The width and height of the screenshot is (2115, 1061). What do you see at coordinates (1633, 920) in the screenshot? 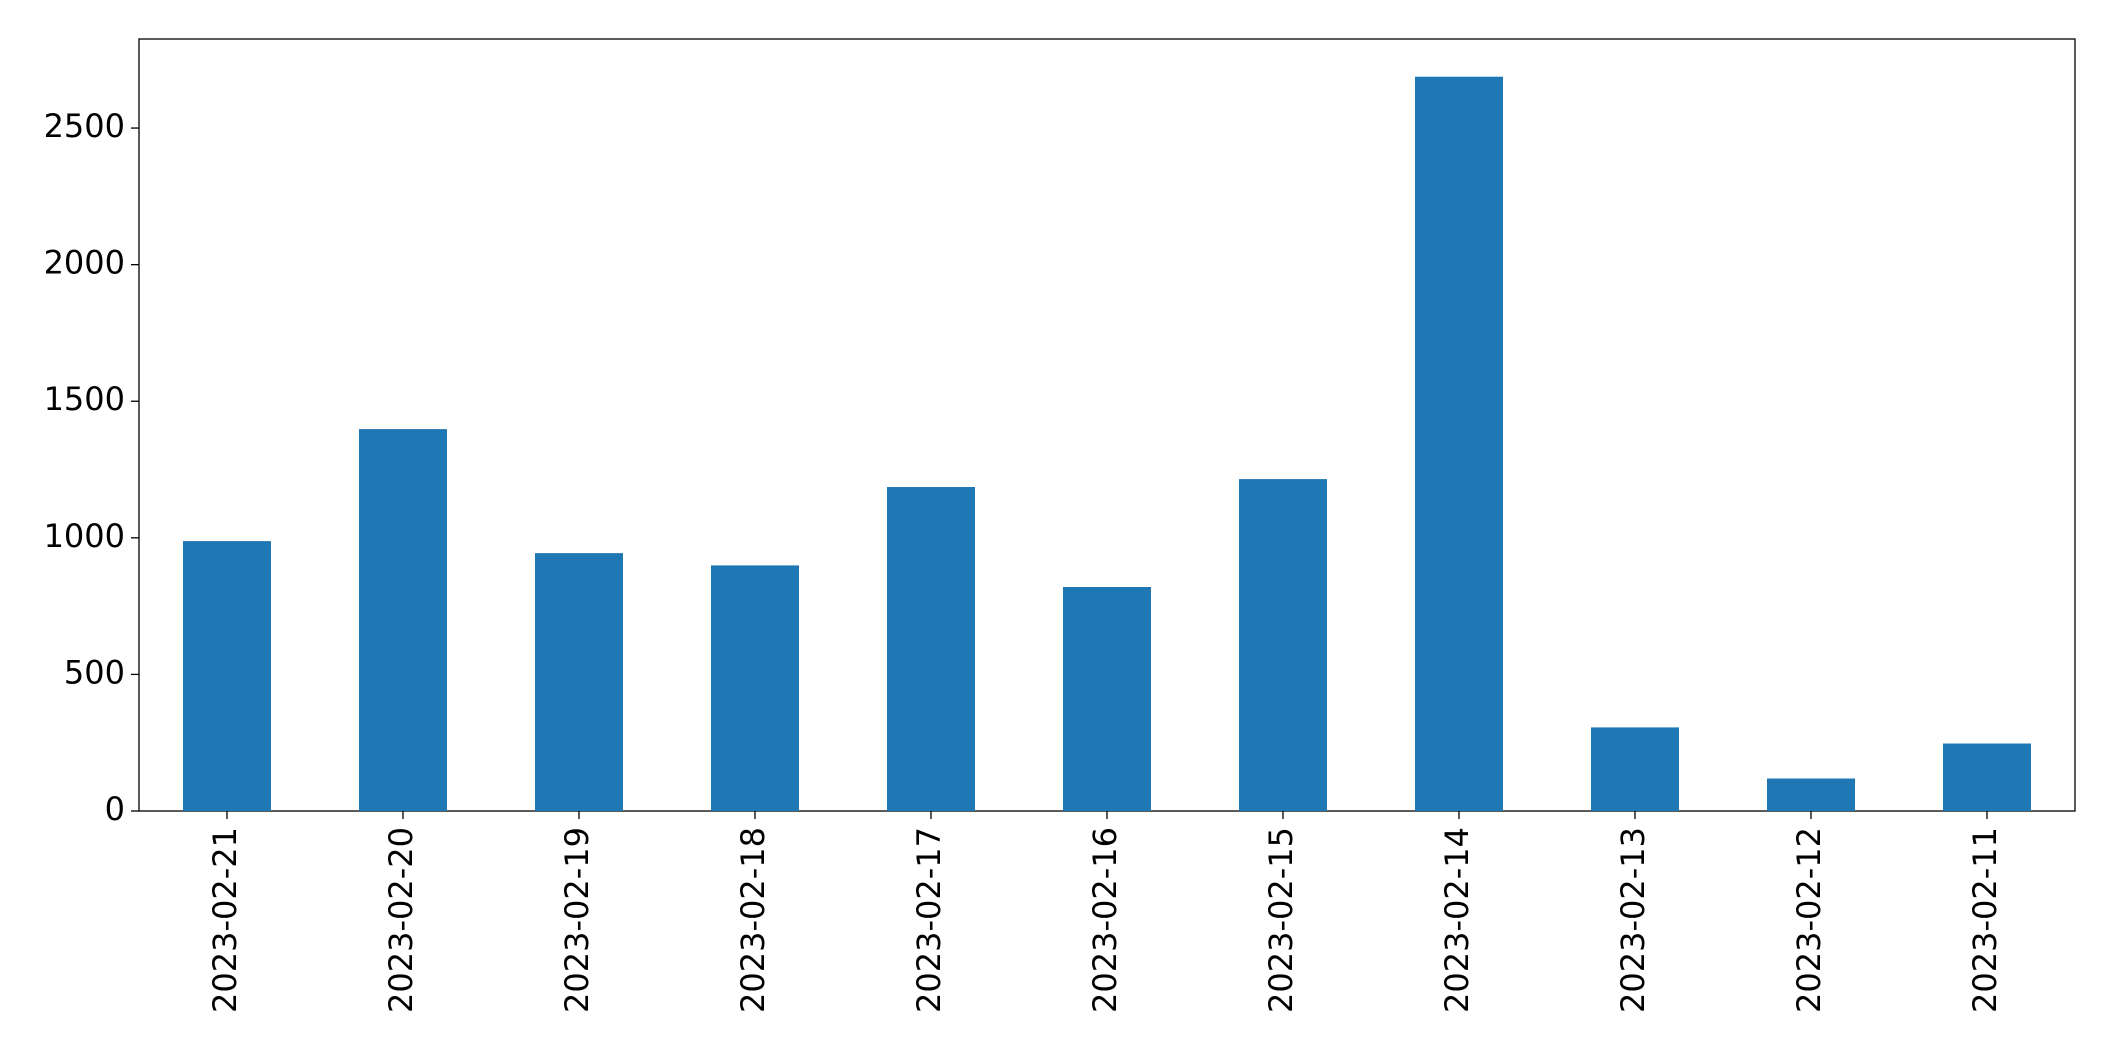
I see `x-tick-label: 2023-02-13` at bounding box center [1633, 920].